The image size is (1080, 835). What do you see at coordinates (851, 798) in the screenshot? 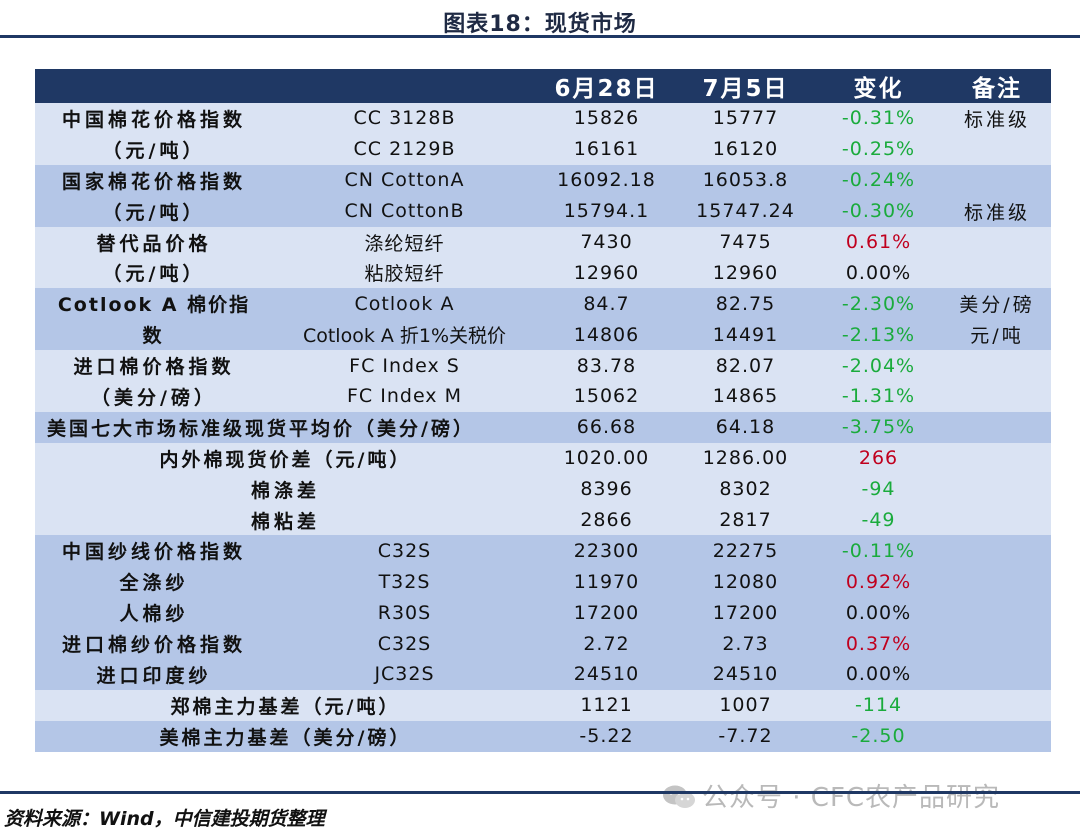
I see `watermark-text: 公众号 · CFC农产品研究` at bounding box center [851, 798].